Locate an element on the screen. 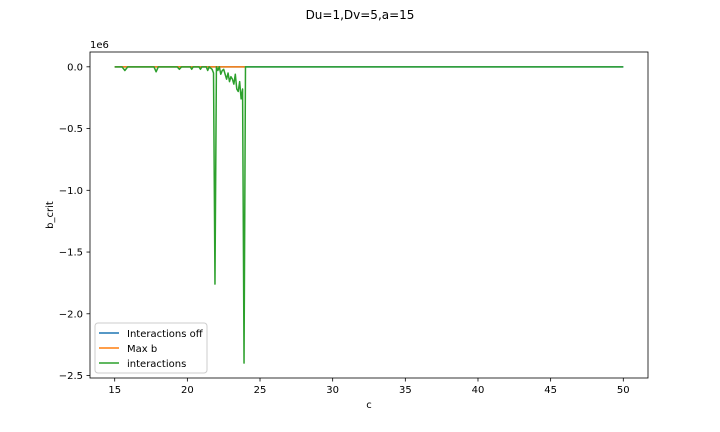 This screenshot has width=720, height=432. y-offset-text: 1e6 is located at coordinates (99, 45).